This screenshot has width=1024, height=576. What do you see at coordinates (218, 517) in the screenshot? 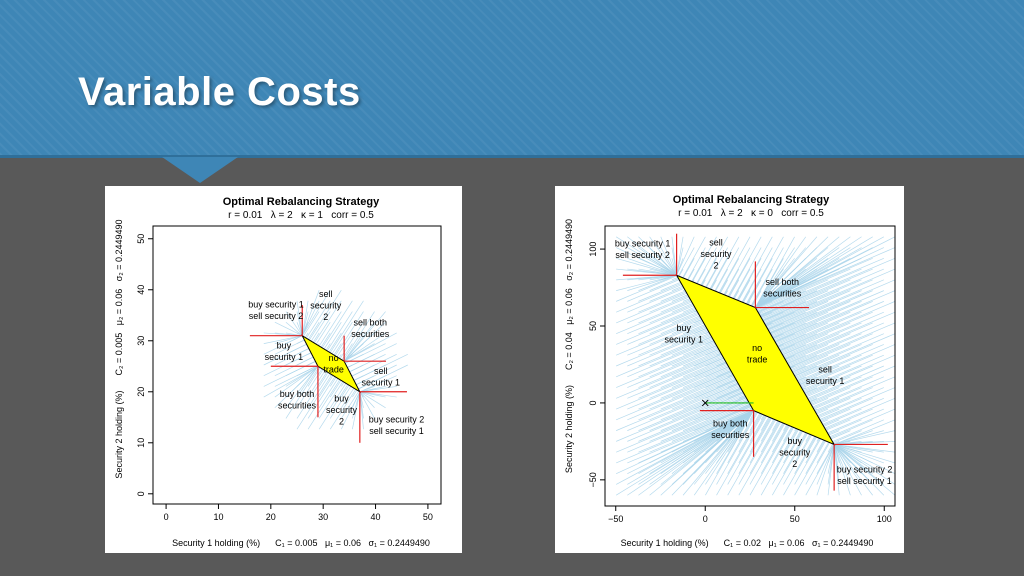
I see `x-tick-label: 10` at bounding box center [218, 517].